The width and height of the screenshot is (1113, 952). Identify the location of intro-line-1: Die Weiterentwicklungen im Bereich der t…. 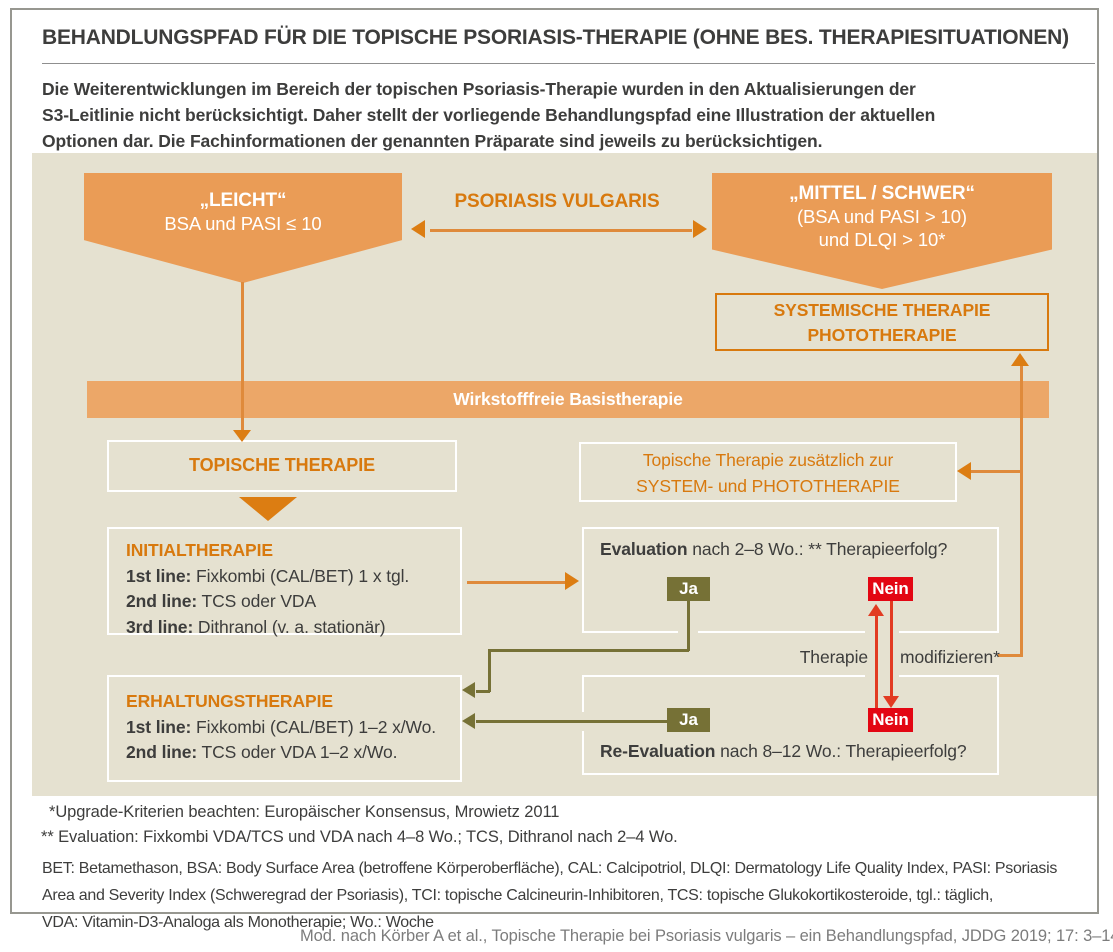
(479, 89).